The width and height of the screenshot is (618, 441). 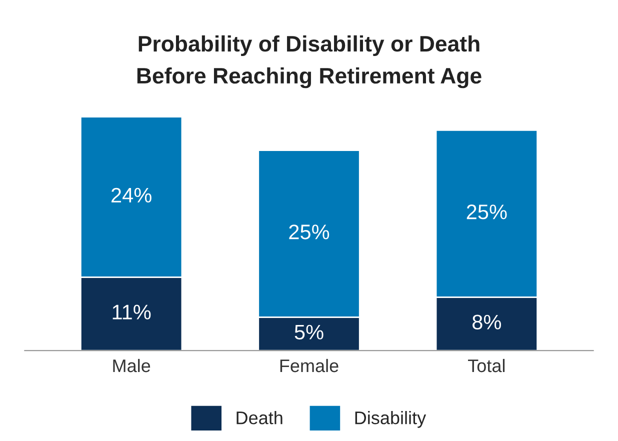 I want to click on x-tick-label: Female, so click(x=309, y=365).